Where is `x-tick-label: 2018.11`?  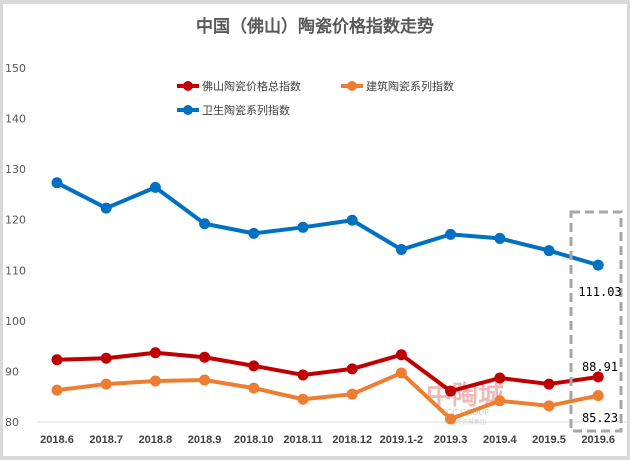 x-tick-label: 2018.11 is located at coordinates (302, 440).